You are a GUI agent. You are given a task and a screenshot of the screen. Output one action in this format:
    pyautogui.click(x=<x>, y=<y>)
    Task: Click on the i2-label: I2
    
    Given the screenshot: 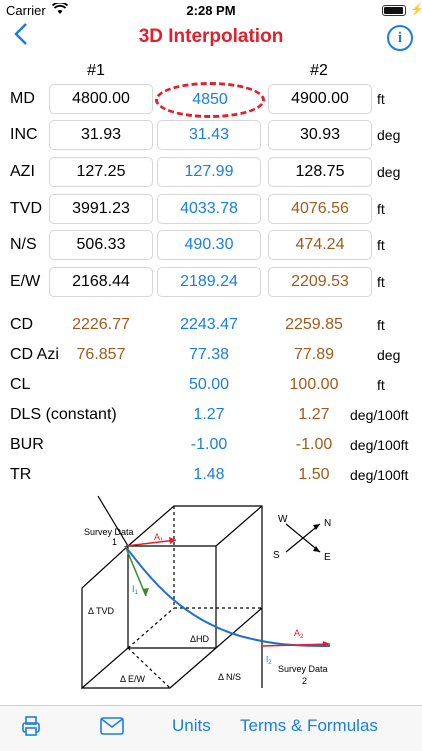 What is the action you would take?
    pyautogui.click(x=269, y=660)
    